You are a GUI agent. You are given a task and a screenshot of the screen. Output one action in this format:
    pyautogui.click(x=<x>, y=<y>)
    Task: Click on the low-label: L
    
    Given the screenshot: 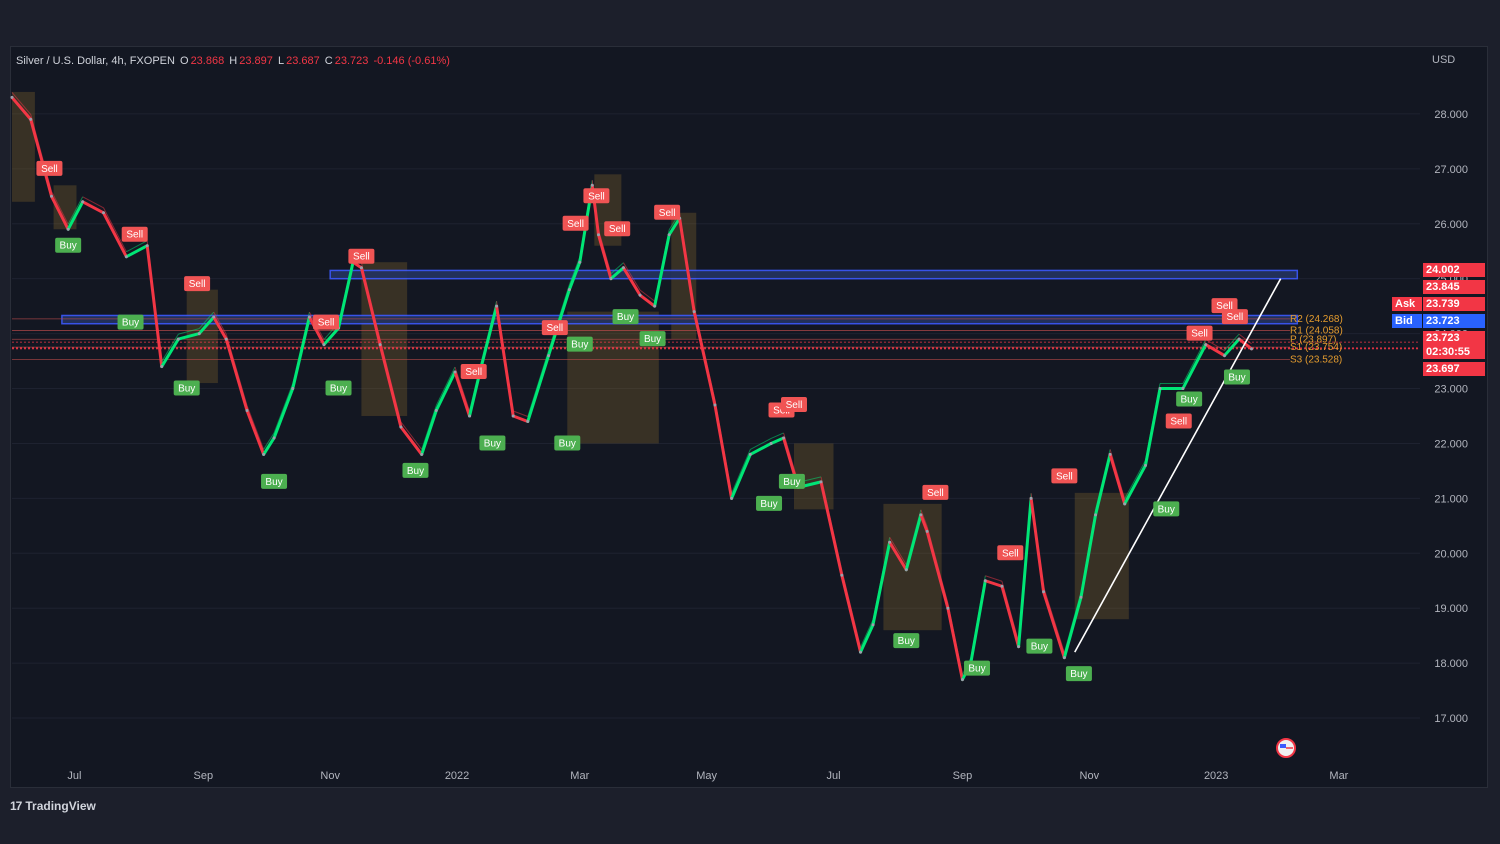 What is the action you would take?
    pyautogui.click(x=281, y=61)
    